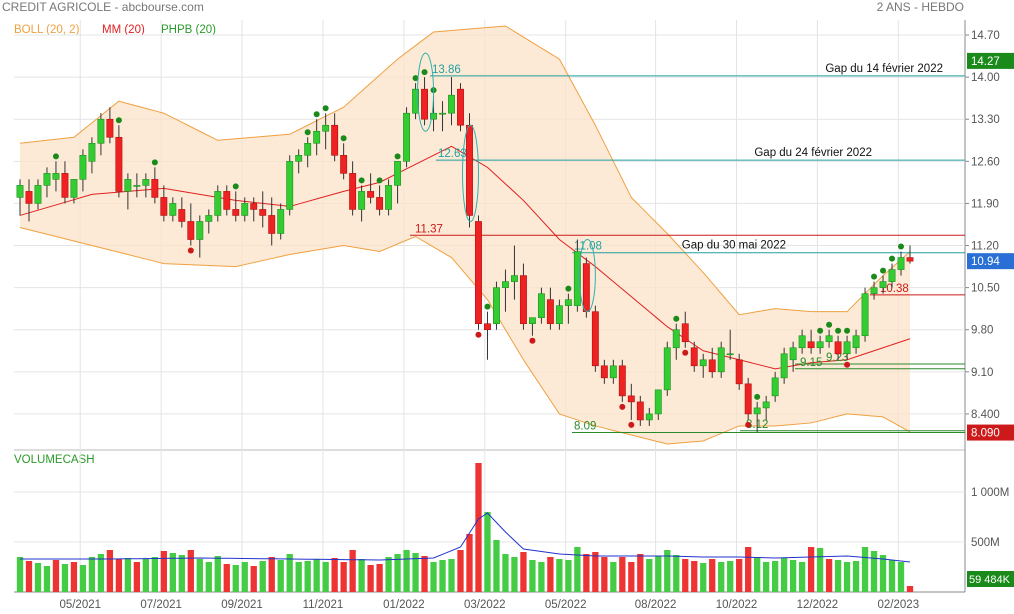  What do you see at coordinates (446, 70) in the screenshot?
I see `gap-value-label: 13.86` at bounding box center [446, 70].